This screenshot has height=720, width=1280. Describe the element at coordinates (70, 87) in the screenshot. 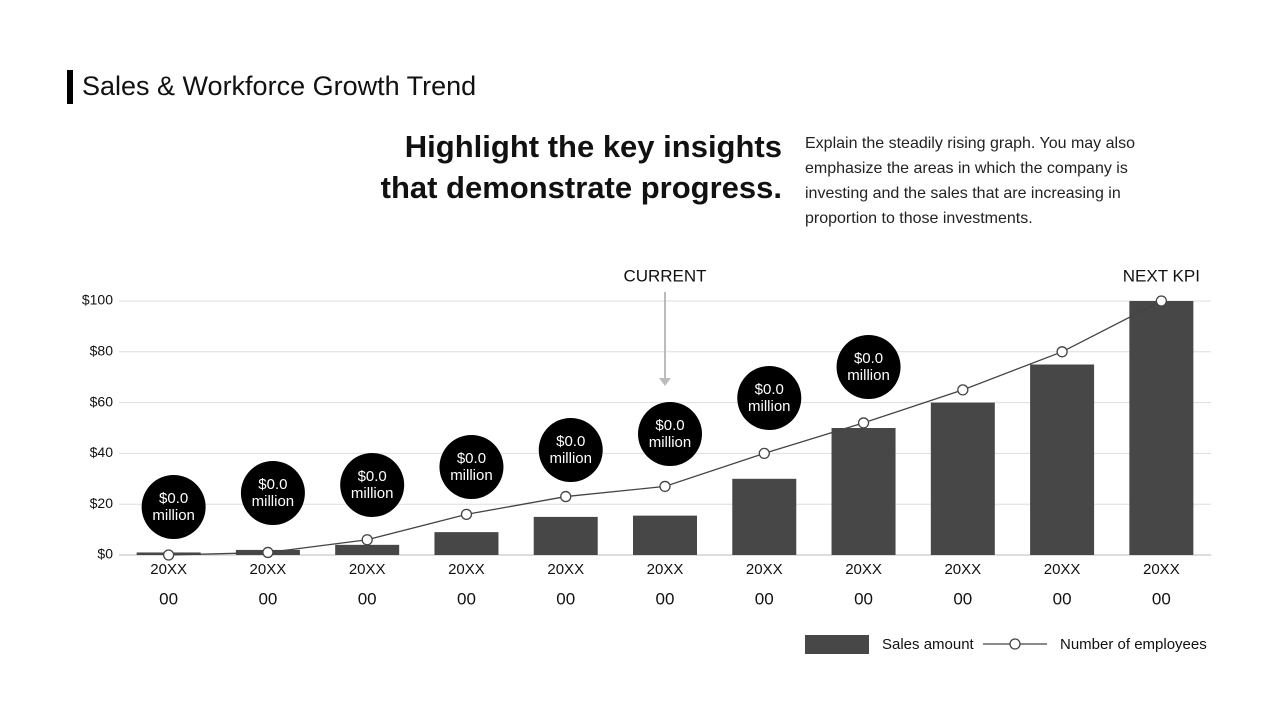

I see `title-accent` at that location.